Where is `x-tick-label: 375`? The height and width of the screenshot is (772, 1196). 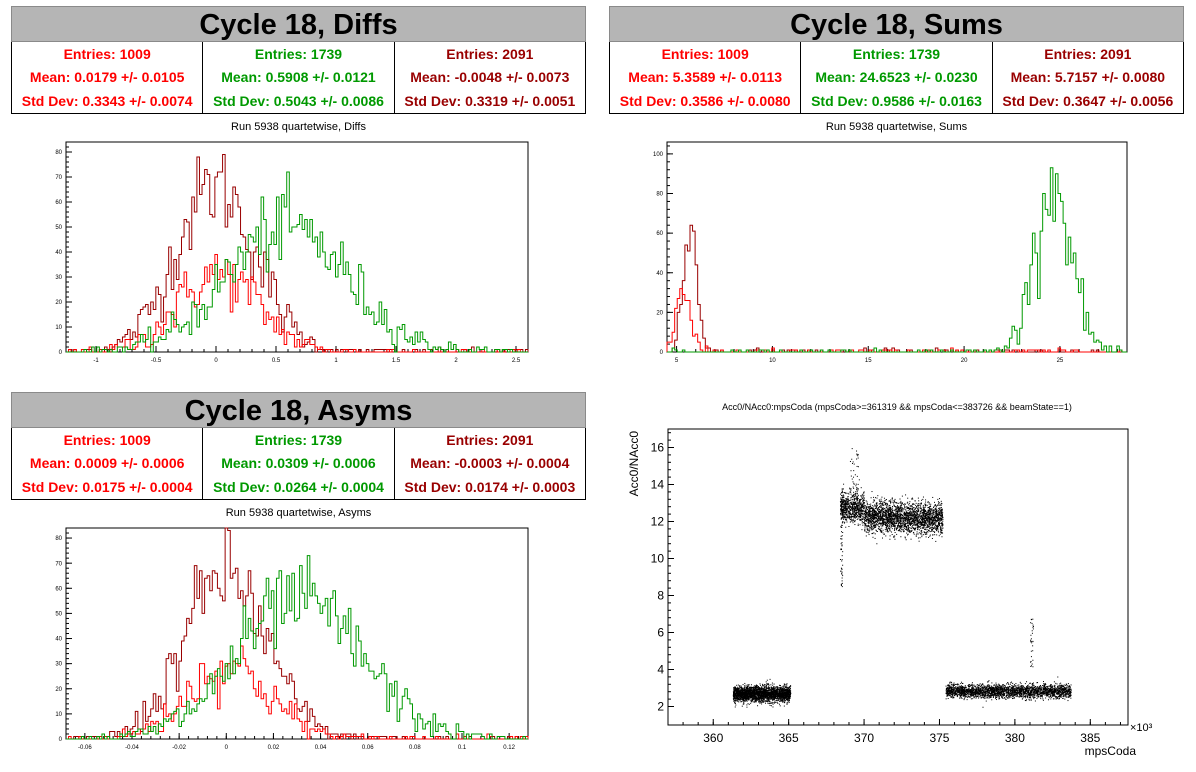
x-tick-label: 375 is located at coordinates (939, 738).